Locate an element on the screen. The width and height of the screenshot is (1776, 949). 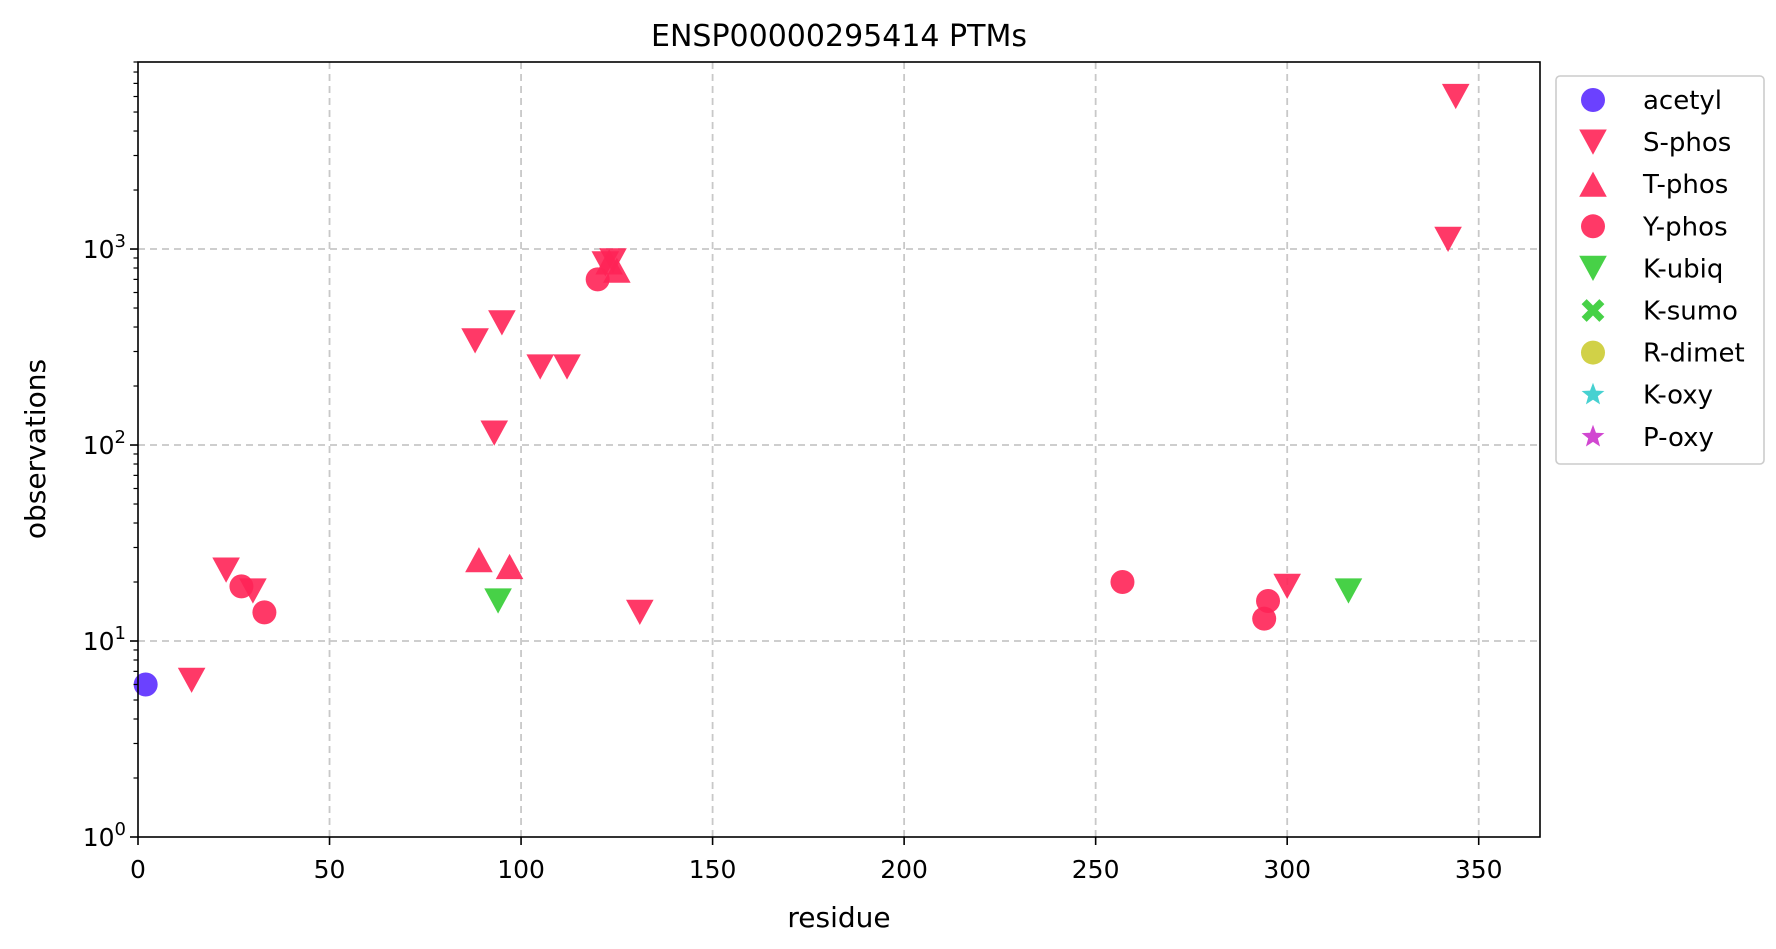
legend-marker-y-phos is located at coordinates (1593, 226).